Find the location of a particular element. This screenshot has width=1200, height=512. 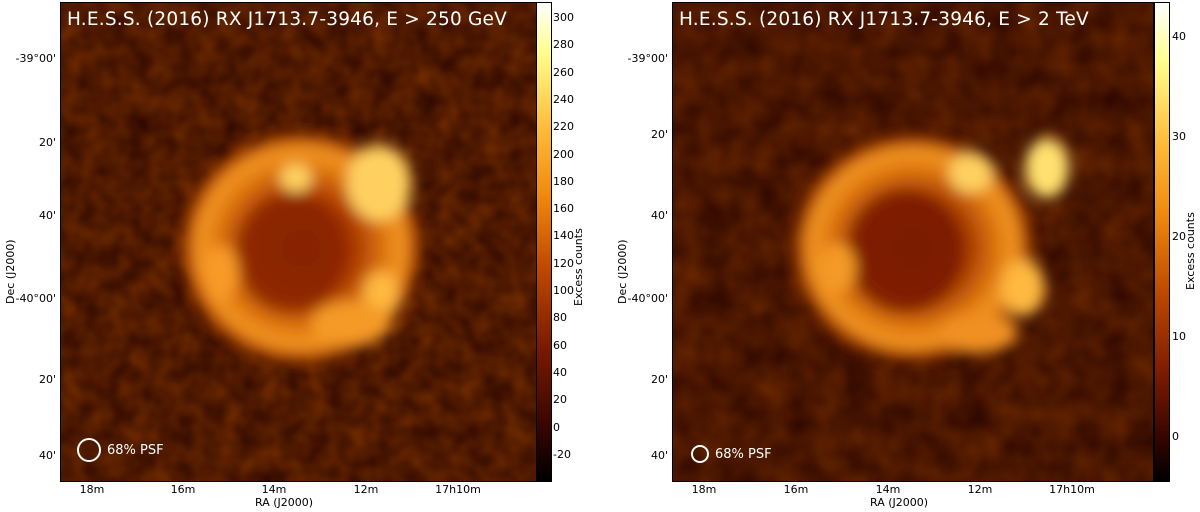

colorbar-tick: 280 is located at coordinates (563, 45).